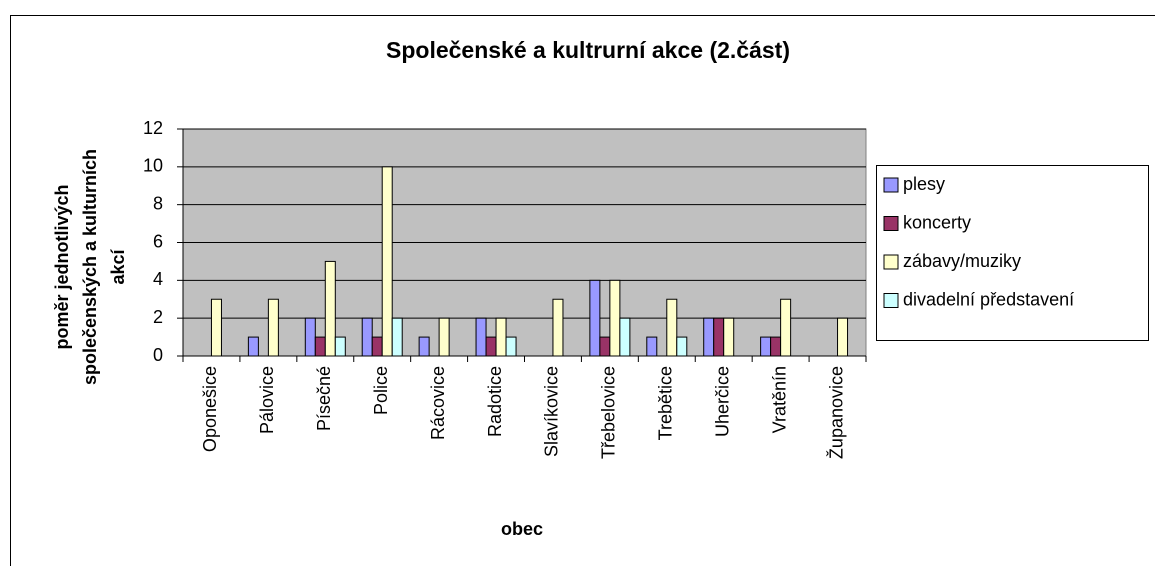  Describe the element at coordinates (666, 403) in the screenshot. I see `x-tick-label: Trebětice` at that location.